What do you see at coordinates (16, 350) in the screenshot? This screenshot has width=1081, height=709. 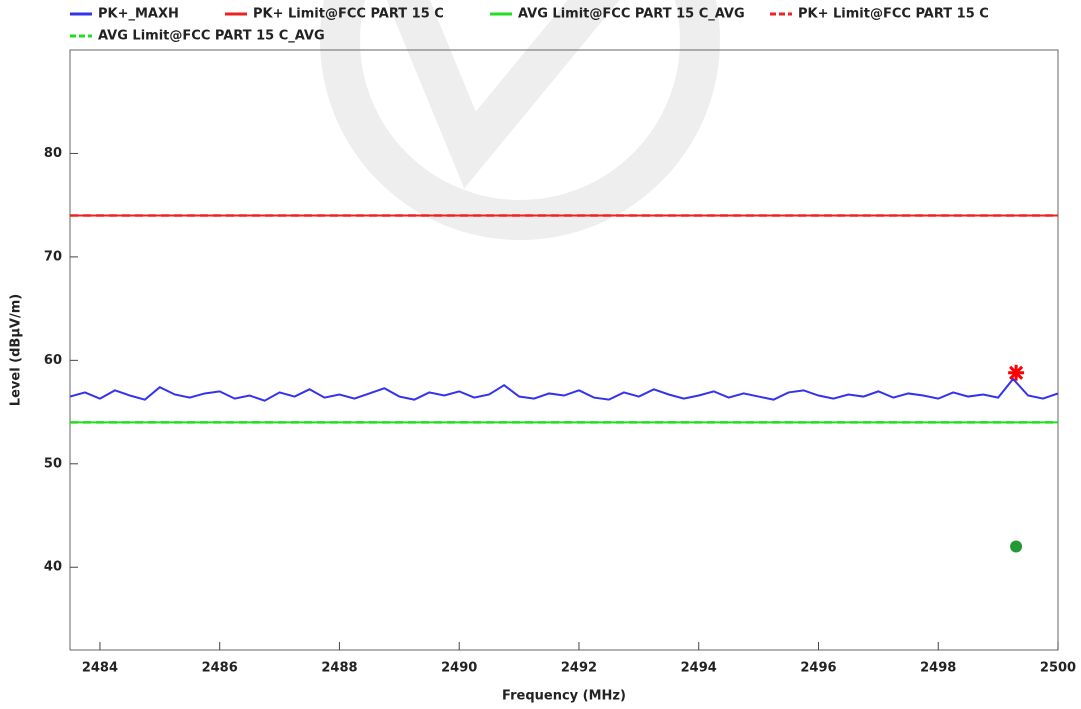 I see `y-axis-label: Level (dBµV/m)` at bounding box center [16, 350].